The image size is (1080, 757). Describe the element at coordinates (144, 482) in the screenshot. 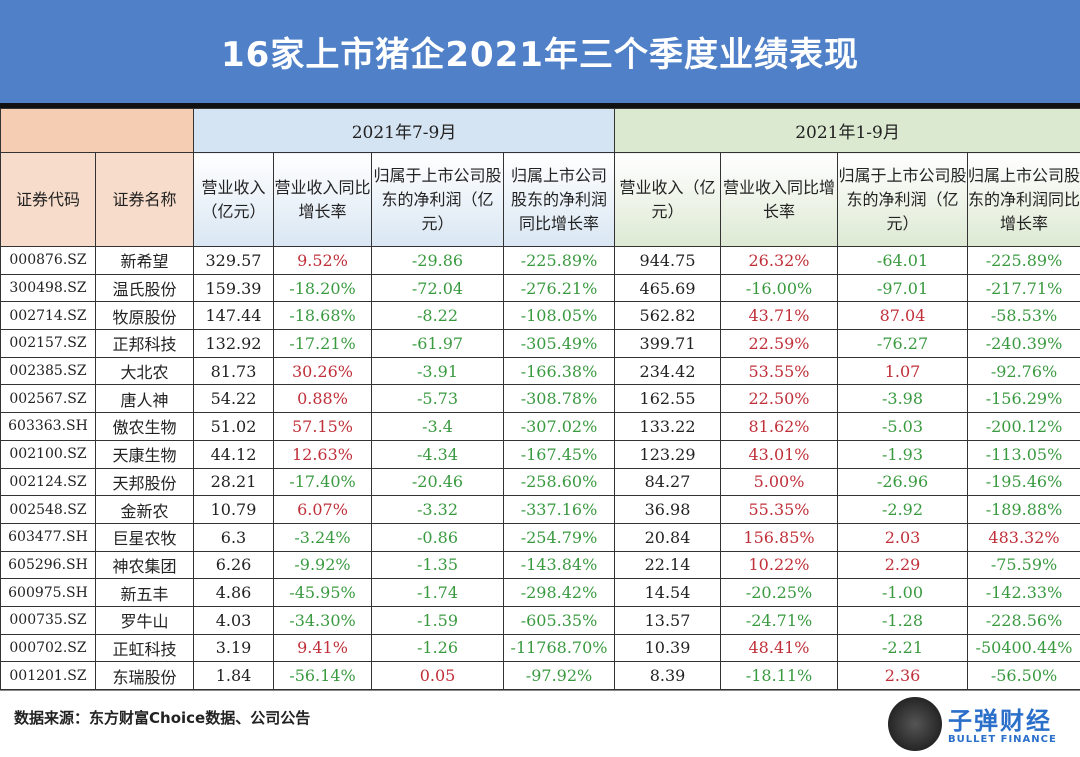

I see `cell-name: 天邦股份` at that location.